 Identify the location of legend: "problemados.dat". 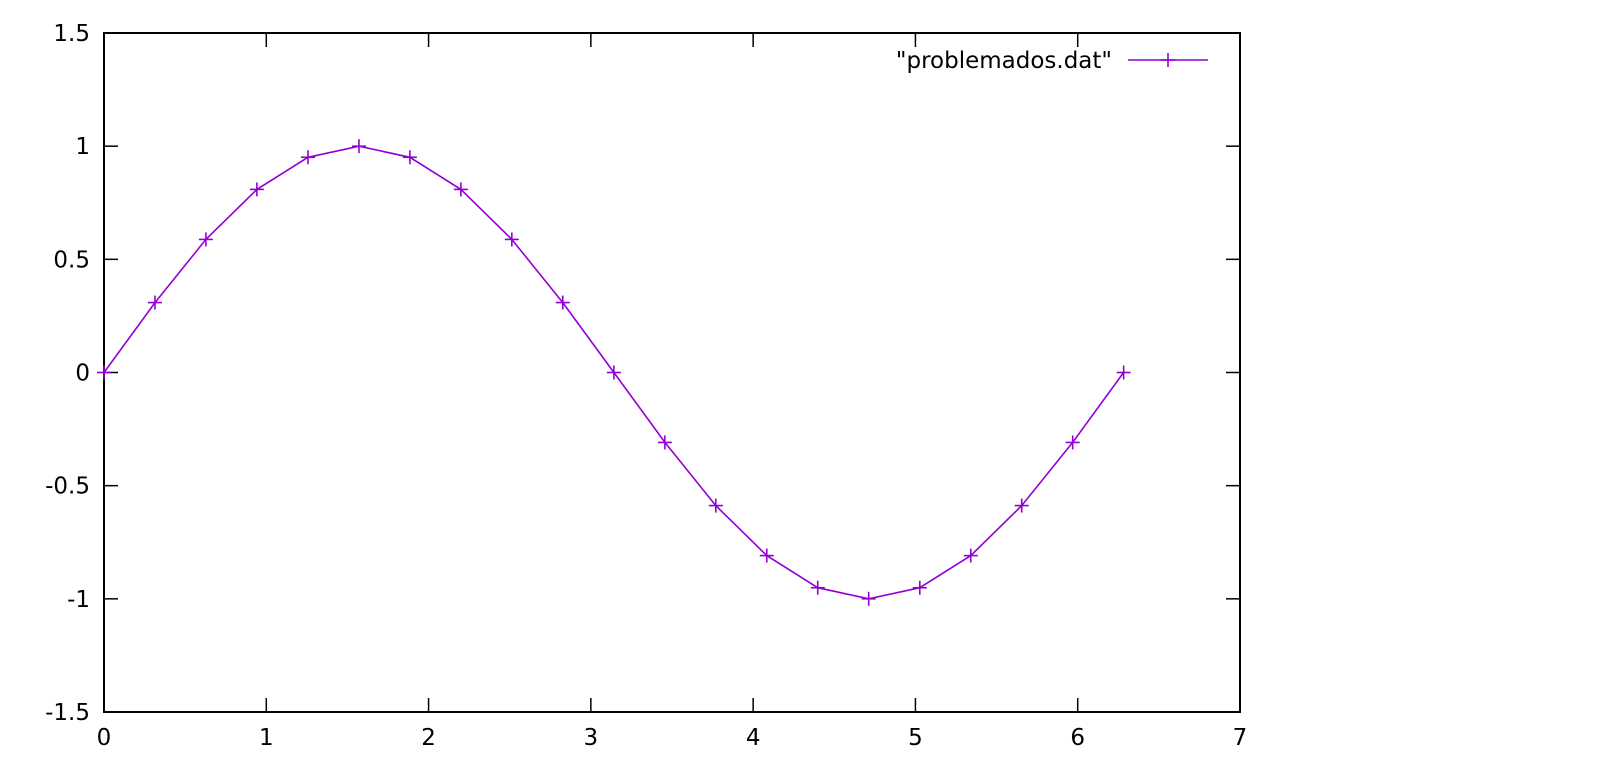
(1052, 61).